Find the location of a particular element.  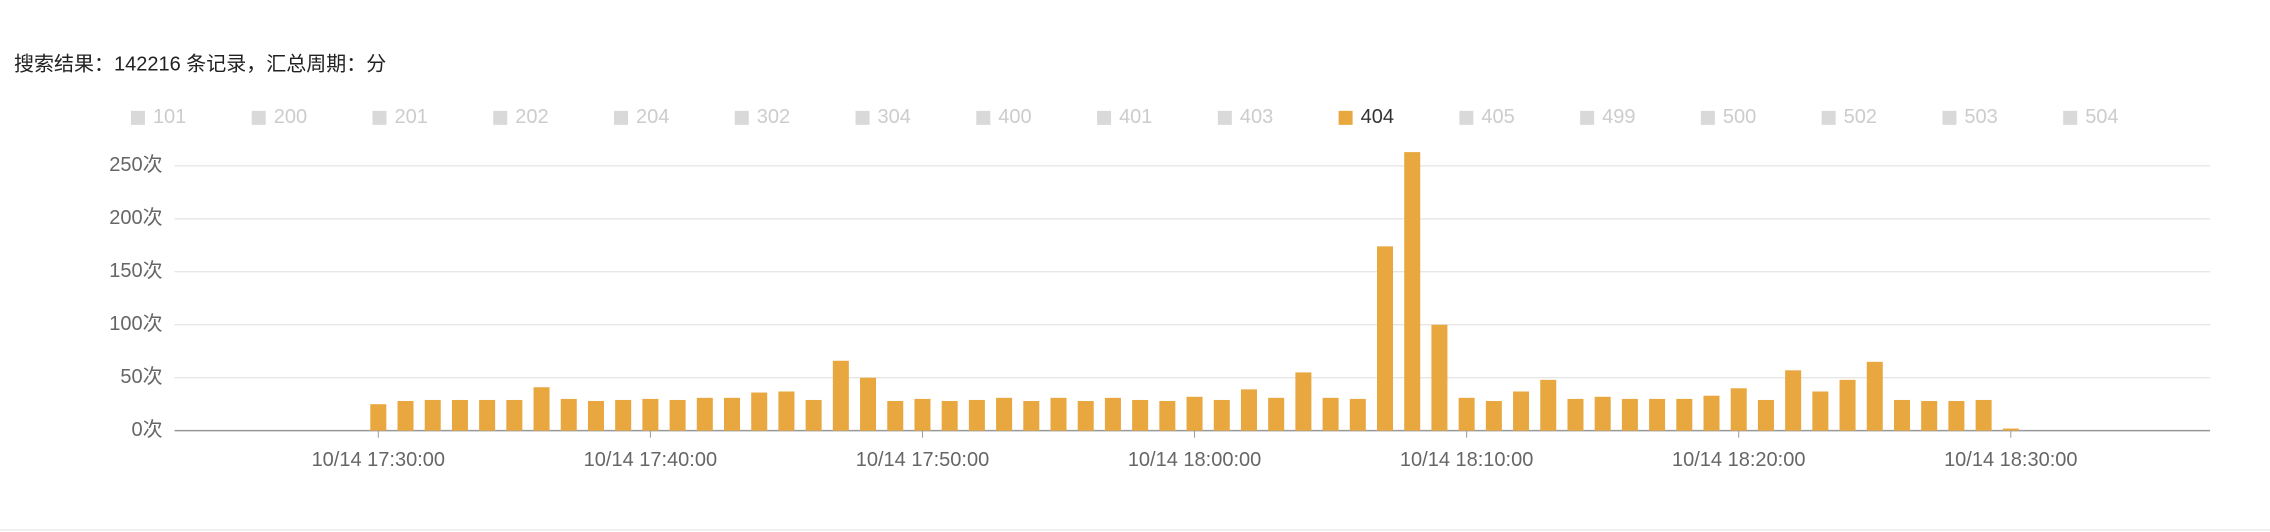

legend-label: 504 is located at coordinates (2101, 117).